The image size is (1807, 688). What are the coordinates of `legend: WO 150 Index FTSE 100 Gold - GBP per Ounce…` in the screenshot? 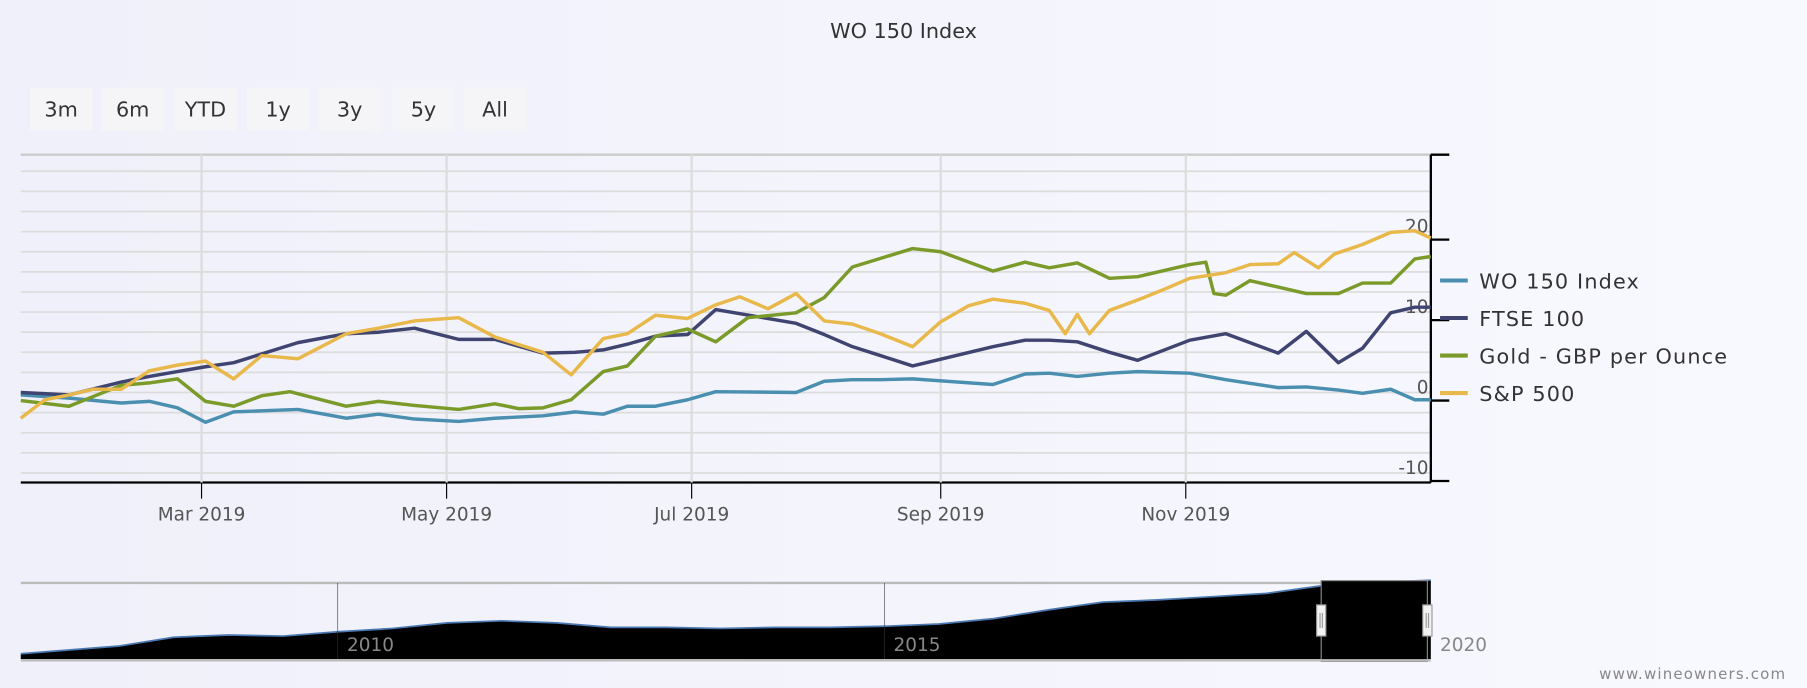 It's located at (1584, 338).